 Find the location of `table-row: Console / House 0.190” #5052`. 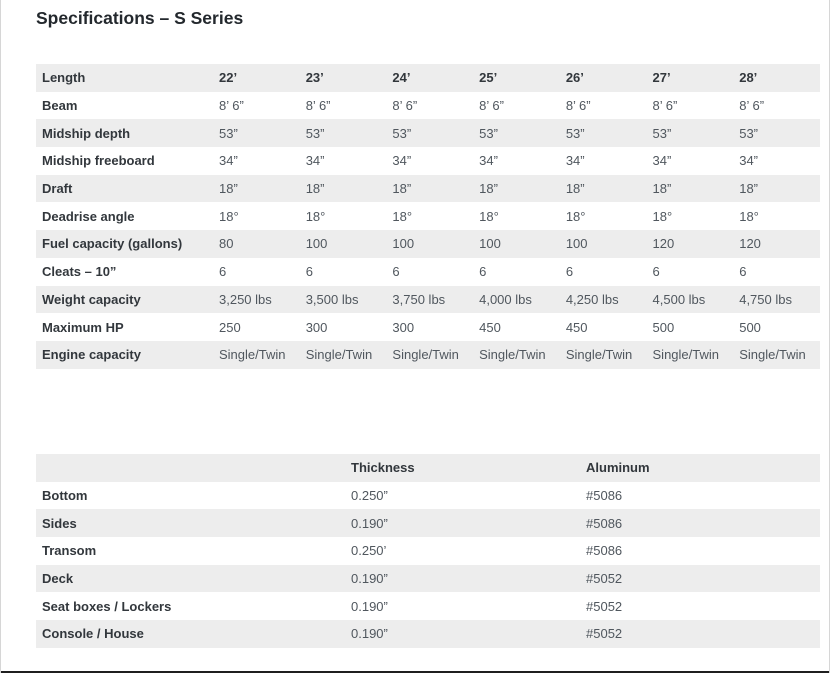

table-row: Console / House 0.190” #5052 is located at coordinates (428, 634).